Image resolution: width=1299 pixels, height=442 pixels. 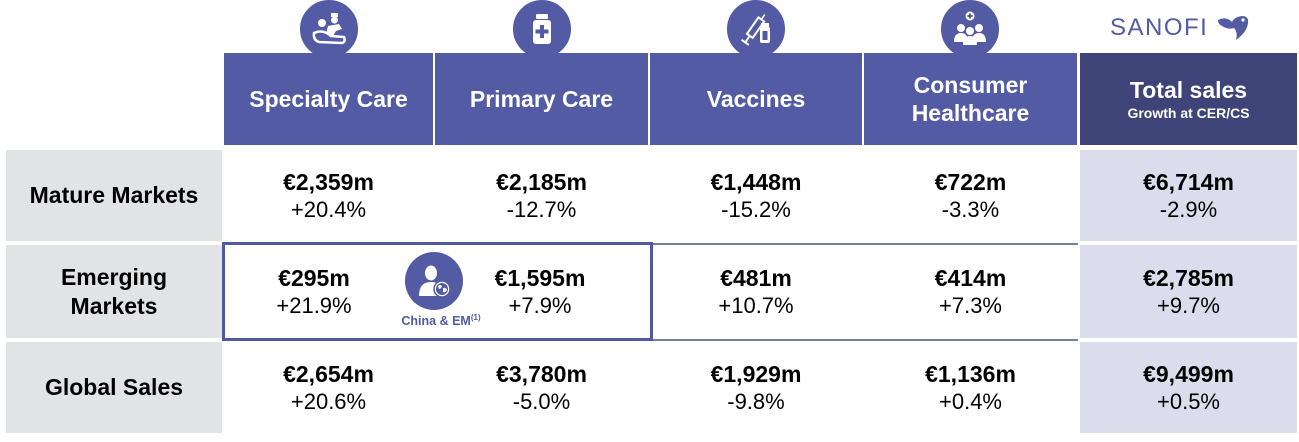 I want to click on growth-value: +20.4%, so click(x=328, y=209).